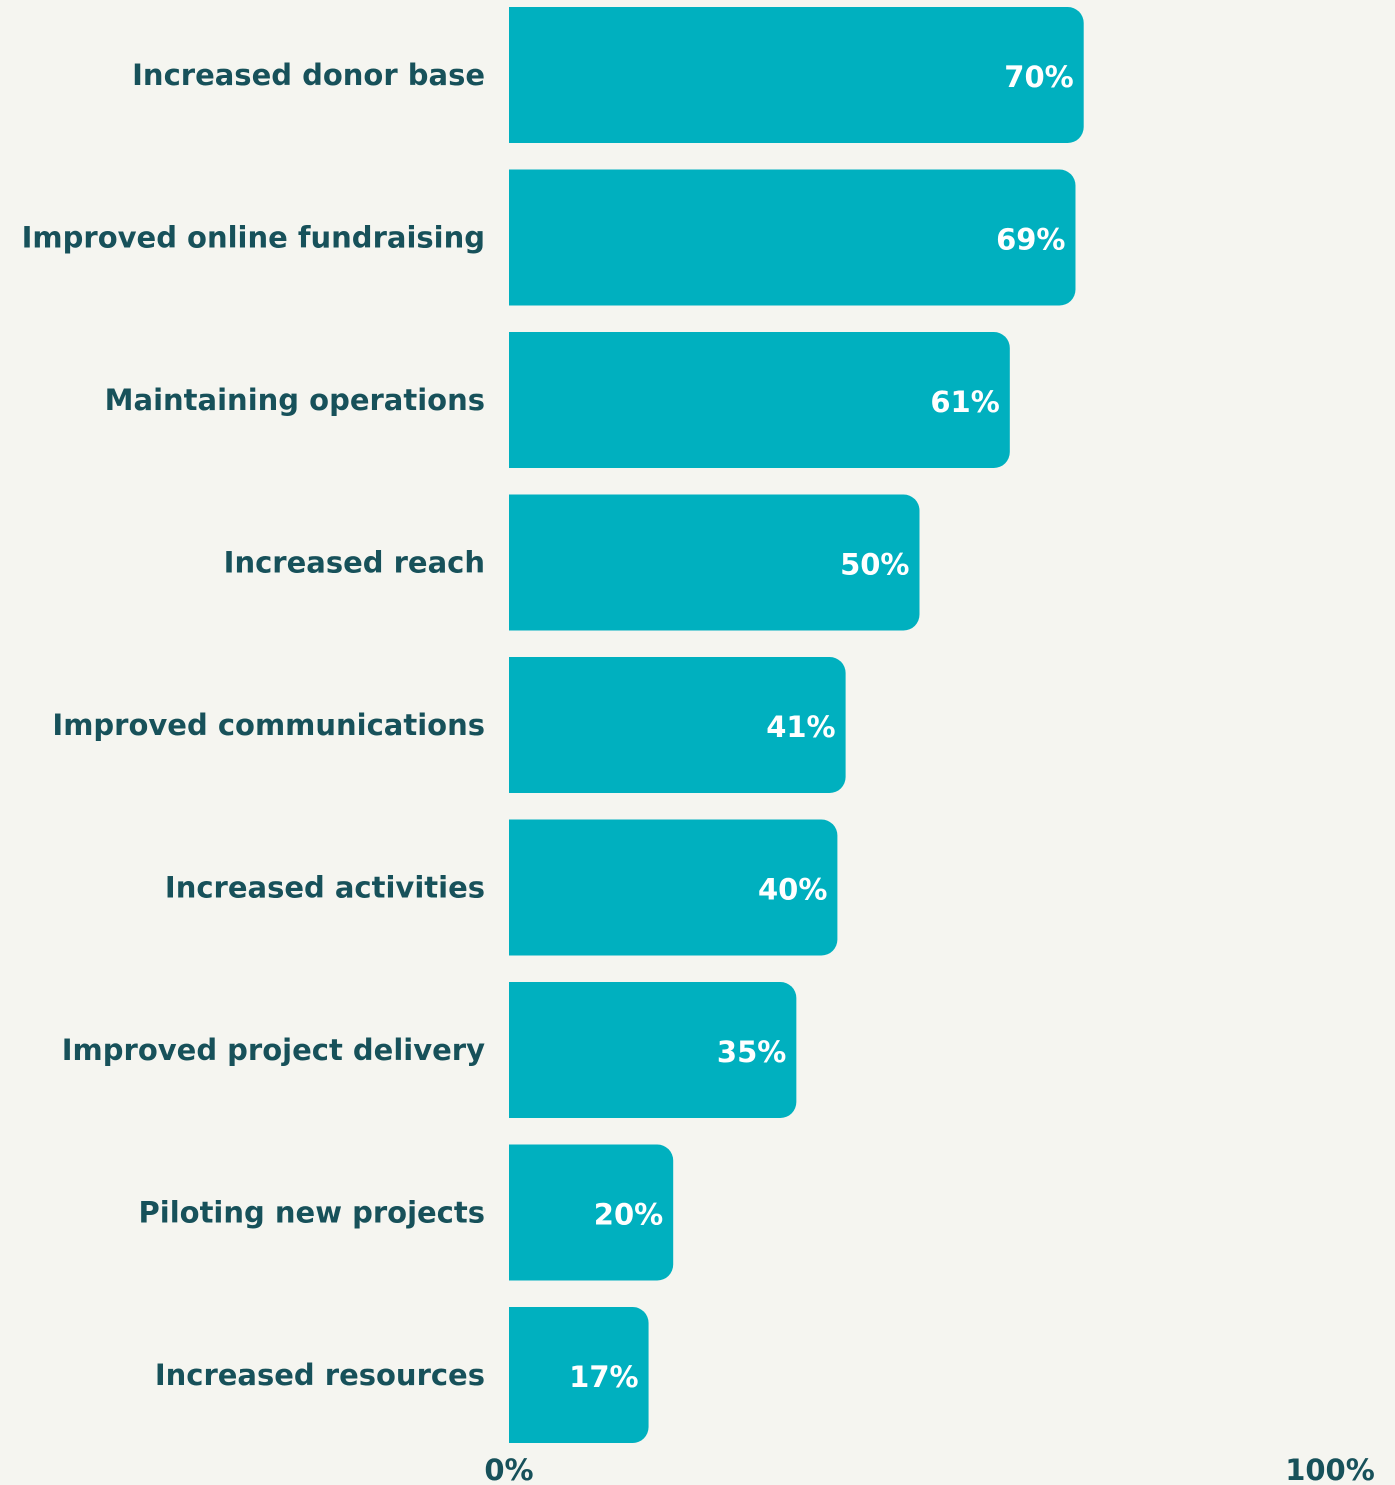 Image resolution: width=1395 pixels, height=1485 pixels. What do you see at coordinates (628, 1215) in the screenshot?
I see `value-label: 20%` at bounding box center [628, 1215].